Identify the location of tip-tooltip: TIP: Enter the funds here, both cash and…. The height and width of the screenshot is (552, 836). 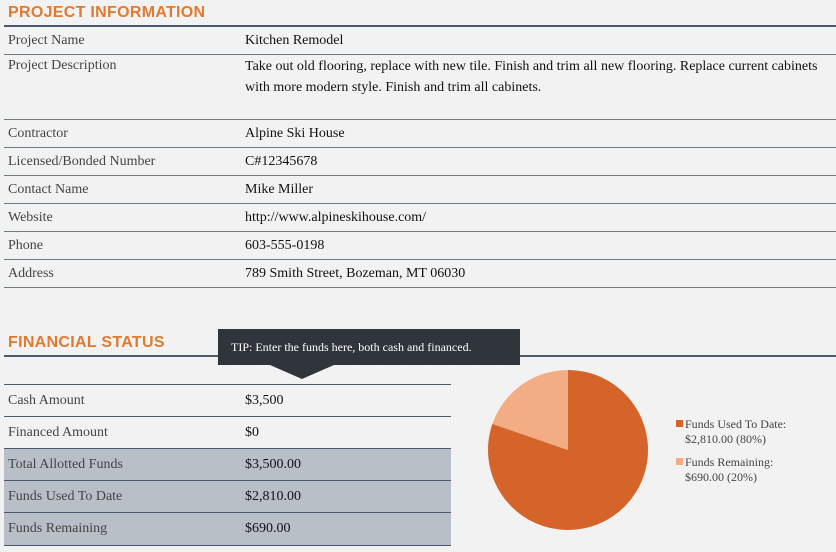
(369, 347).